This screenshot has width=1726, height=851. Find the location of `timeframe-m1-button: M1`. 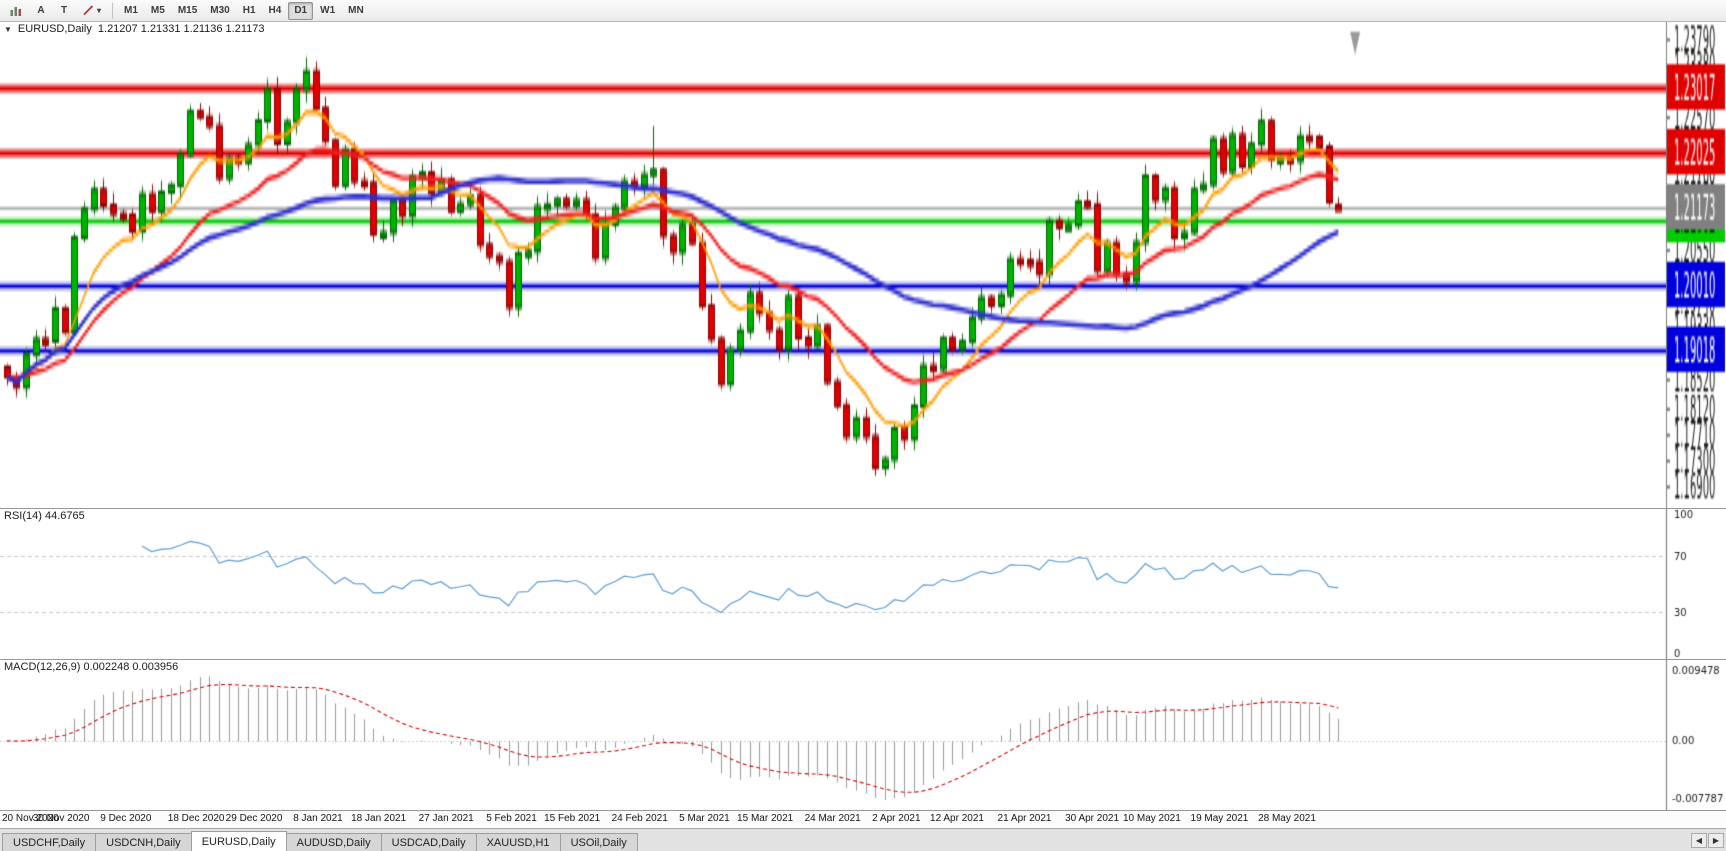

timeframe-m1-button: M1 is located at coordinates (131, 11).